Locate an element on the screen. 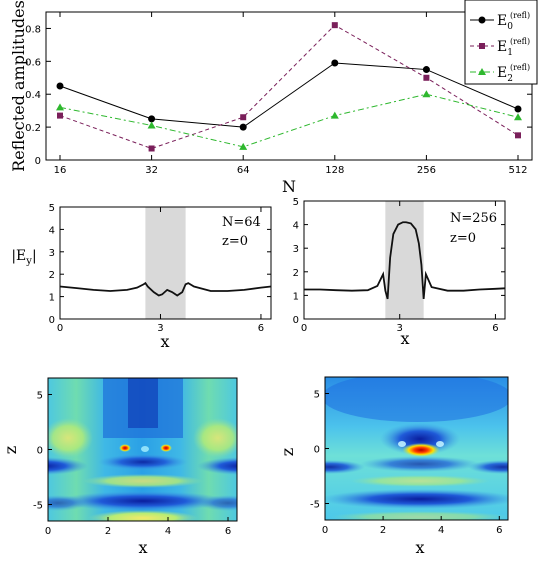 Image resolution: width=540 pixels, height=563 pixels. x-tick-label: 16 is located at coordinates (60, 170).